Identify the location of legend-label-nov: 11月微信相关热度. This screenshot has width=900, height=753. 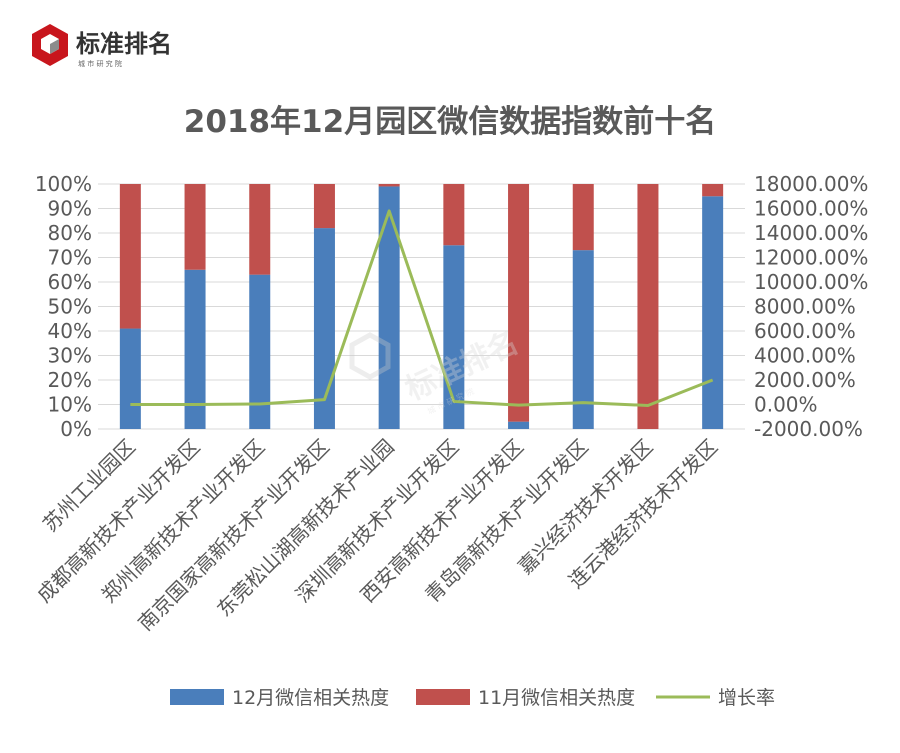
(556, 698).